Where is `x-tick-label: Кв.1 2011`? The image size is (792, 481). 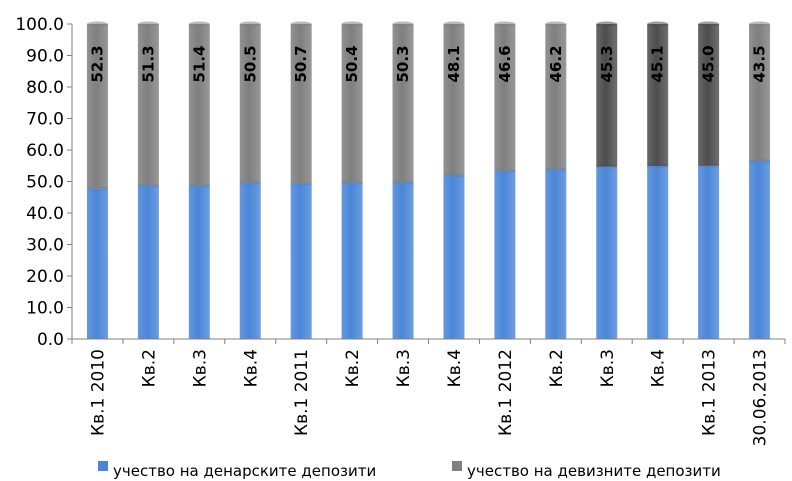
x-tick-label: Кв.1 2011 is located at coordinates (302, 392).